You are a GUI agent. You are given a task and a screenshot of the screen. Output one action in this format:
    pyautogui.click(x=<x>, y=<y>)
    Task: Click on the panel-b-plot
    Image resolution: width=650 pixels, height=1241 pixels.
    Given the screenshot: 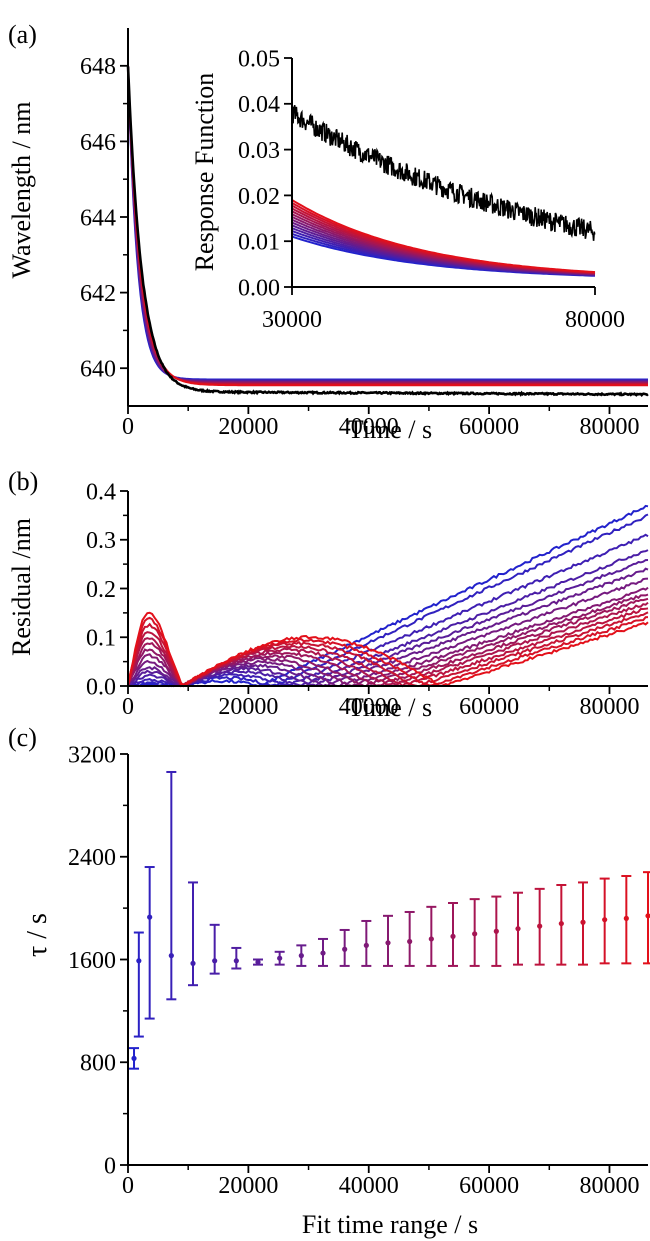 What is the action you would take?
    pyautogui.click(x=388, y=596)
    